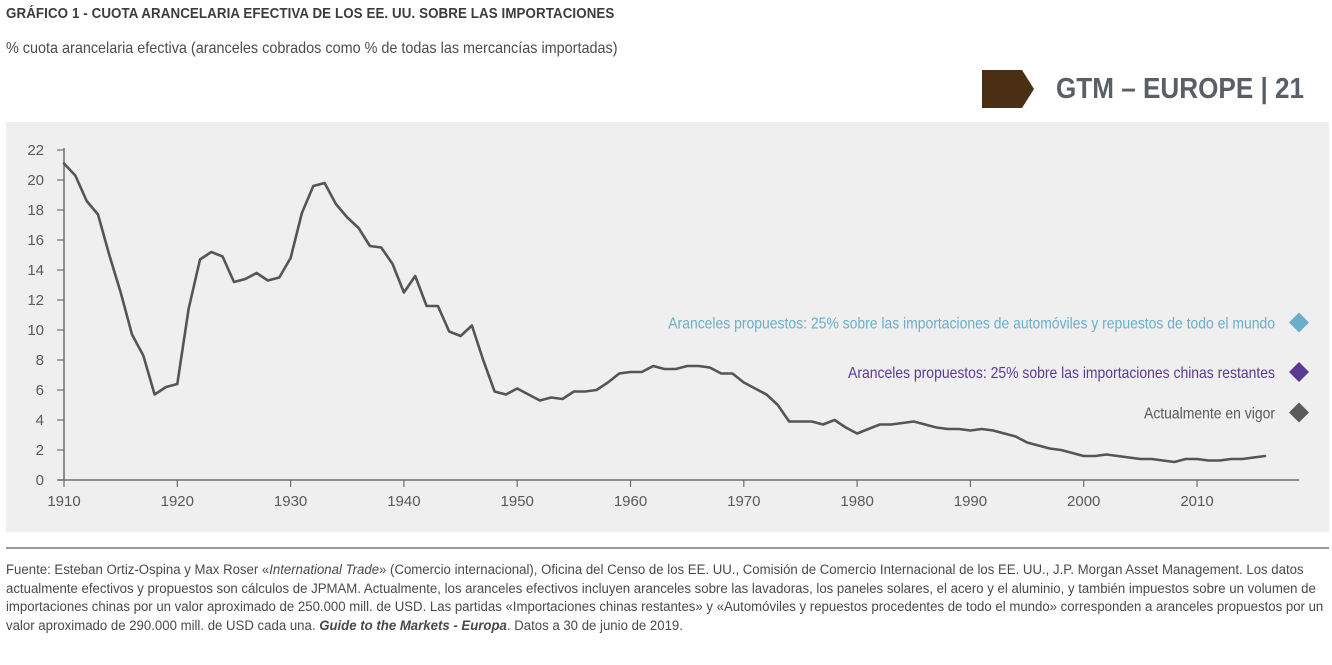  I want to click on x-tick-label: 2000, so click(1083, 501).